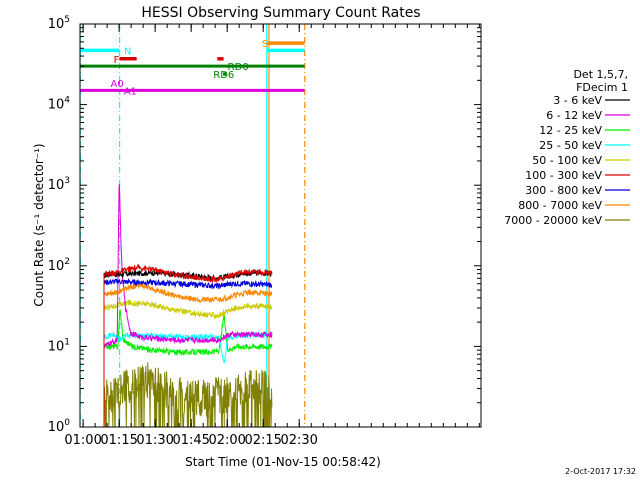 This screenshot has width=640, height=480. I want to click on x-tick-label-2: 01:30, so click(154, 440).